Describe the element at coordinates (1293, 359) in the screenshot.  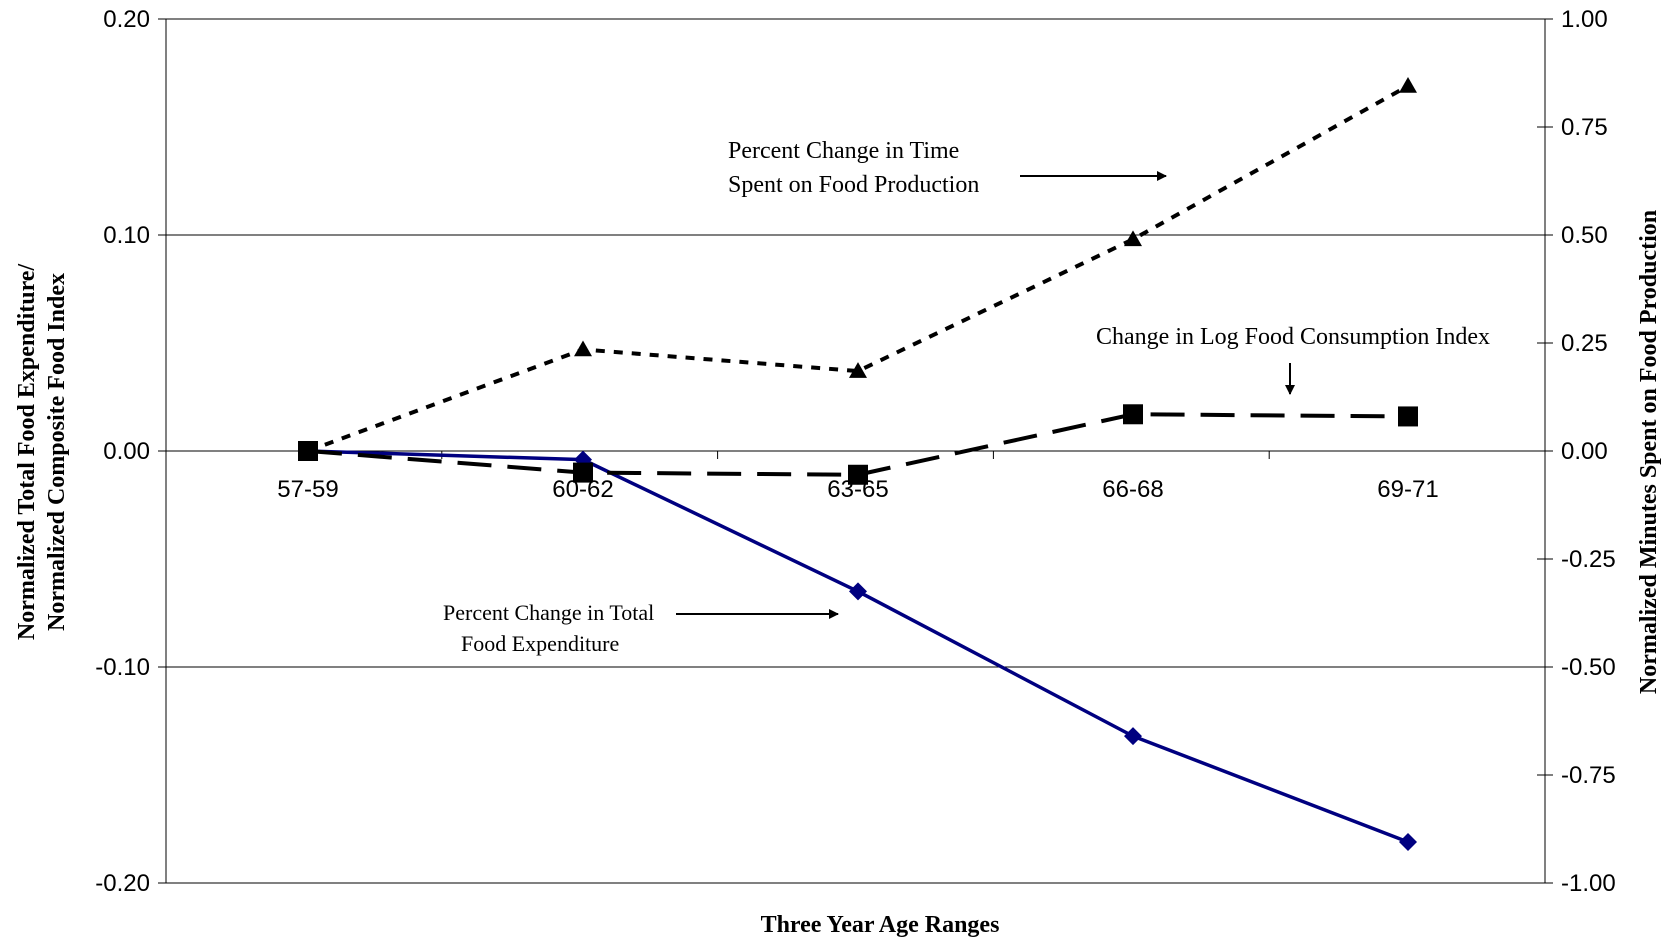
I see `annotation-log-consumption: Change in Log Food Consumption Index` at that location.